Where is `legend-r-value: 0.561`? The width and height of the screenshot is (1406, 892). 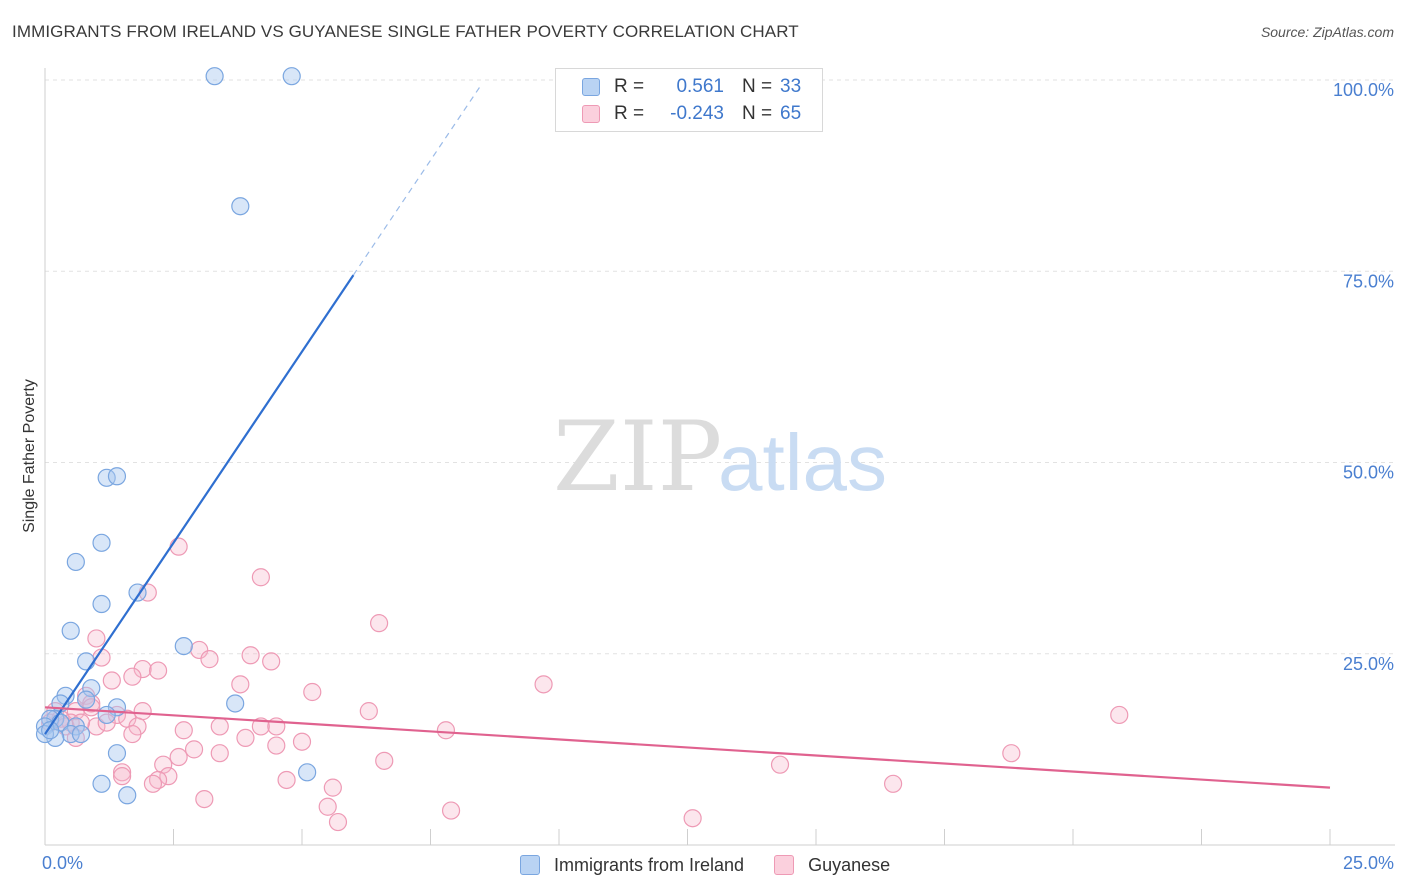
legend-r-value: 0.561 is located at coordinates (700, 86).